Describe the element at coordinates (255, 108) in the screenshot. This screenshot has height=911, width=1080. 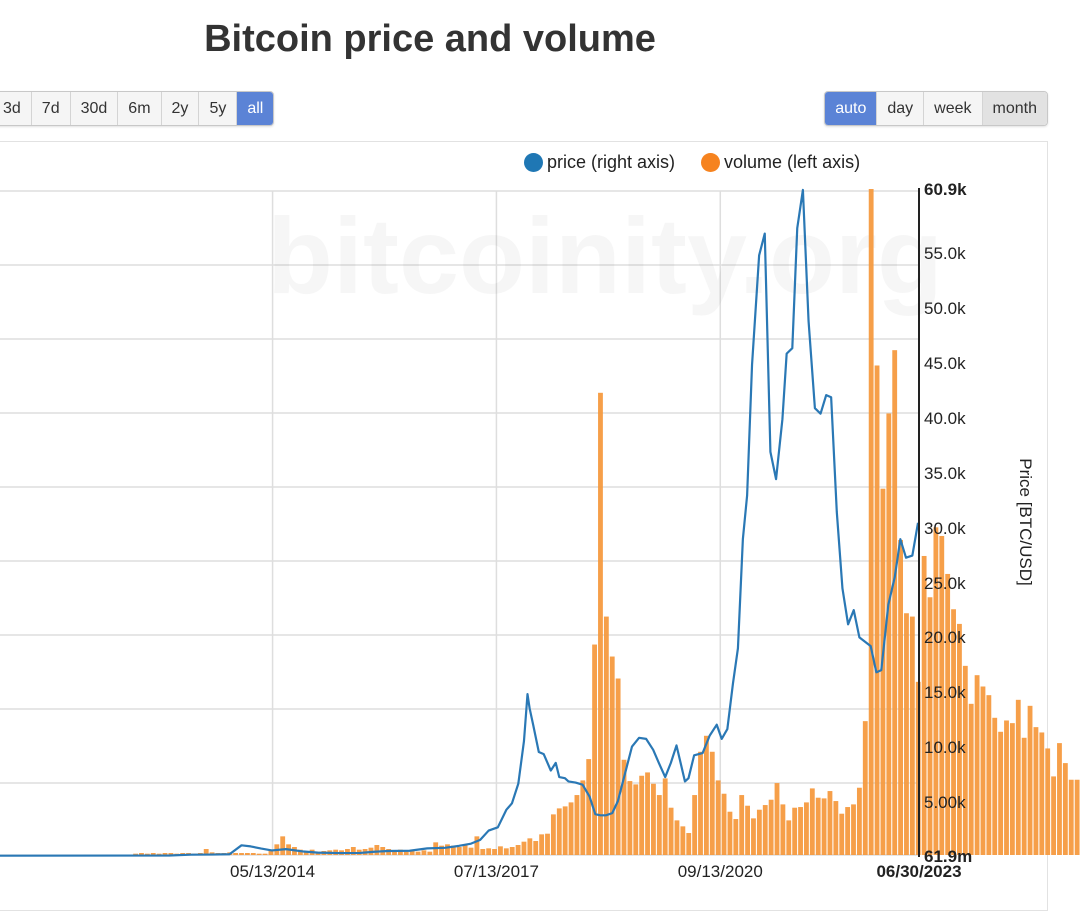
I see `range-button-all: all` at that location.